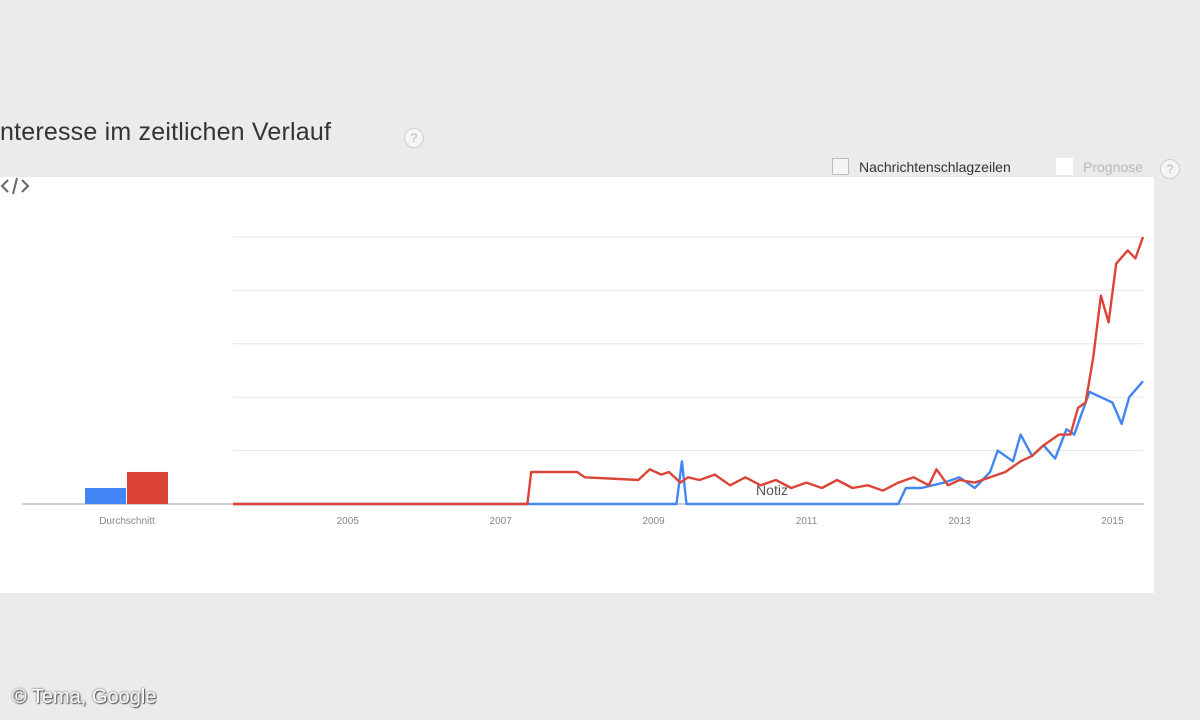 This screenshot has height=720, width=1200. What do you see at coordinates (653, 521) in the screenshot?
I see `x-tick-label: 2009` at bounding box center [653, 521].